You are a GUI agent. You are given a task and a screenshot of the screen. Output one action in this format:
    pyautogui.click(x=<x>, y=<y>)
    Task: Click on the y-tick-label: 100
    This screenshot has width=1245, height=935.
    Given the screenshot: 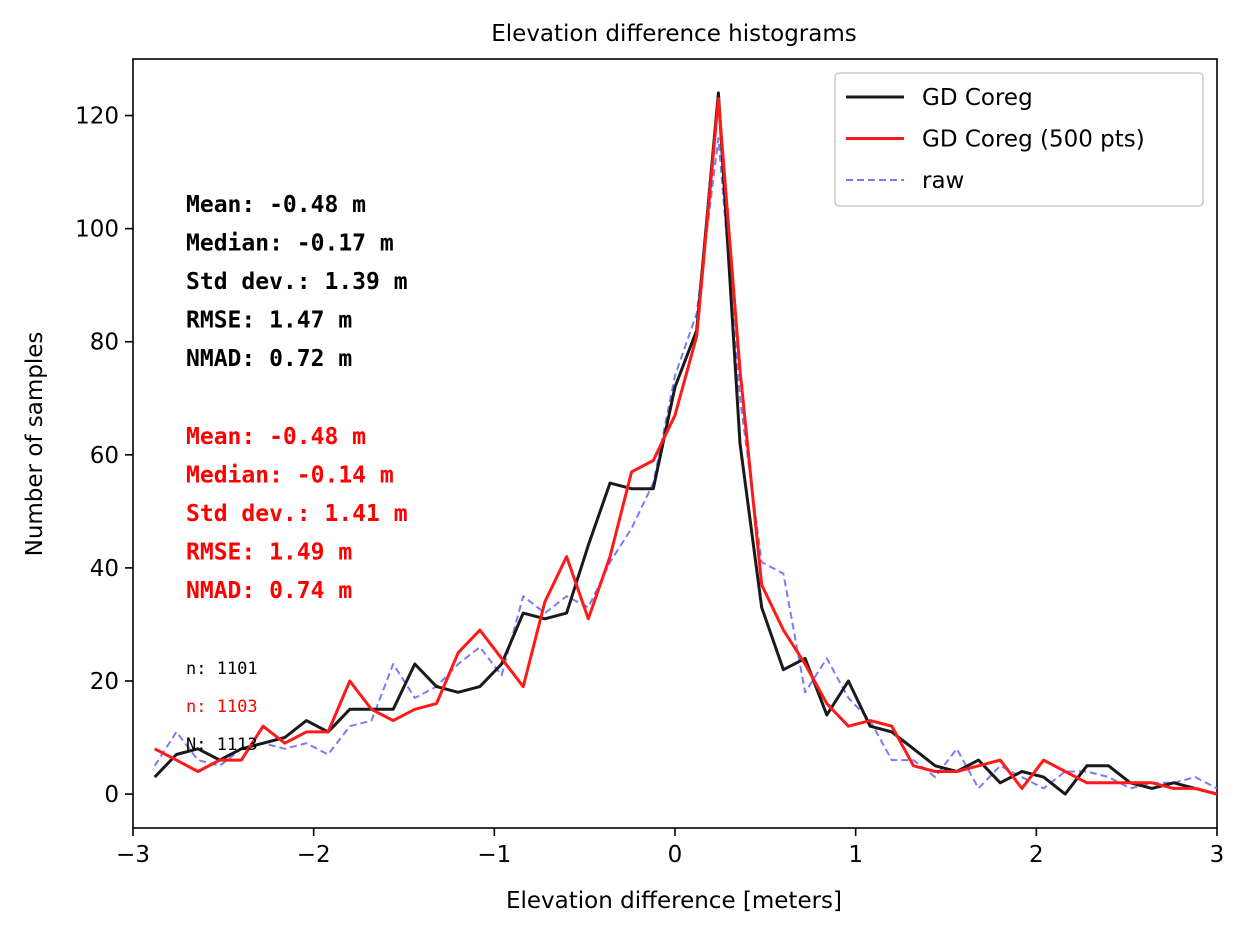 What is the action you would take?
    pyautogui.click(x=97, y=230)
    